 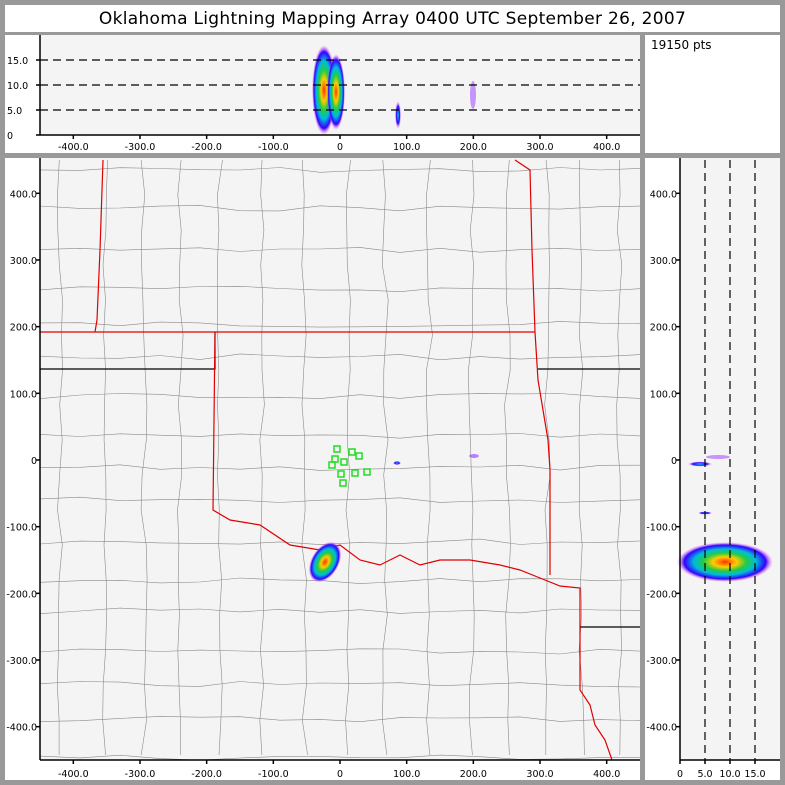 I want to click on map-x-tick-label: 400.0, so click(x=606, y=774).